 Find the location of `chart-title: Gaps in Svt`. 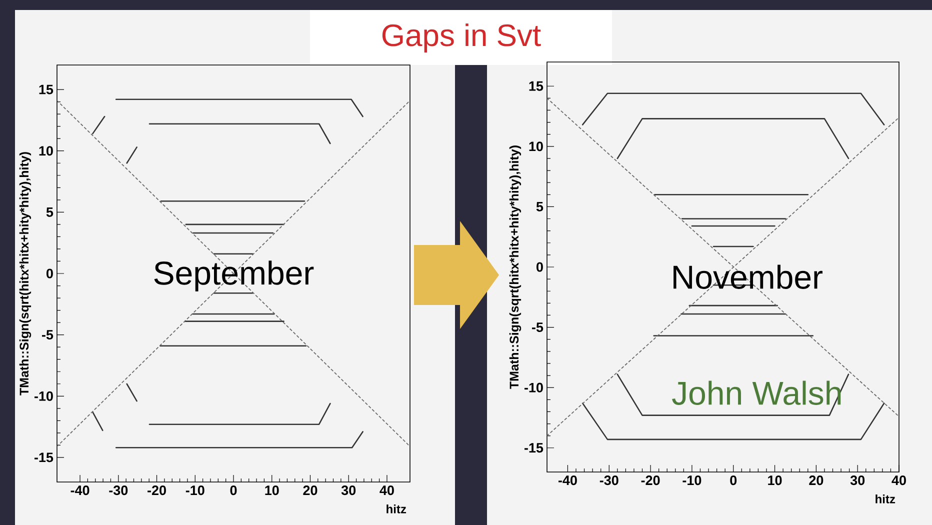

chart-title: Gaps in Svt is located at coordinates (461, 38).